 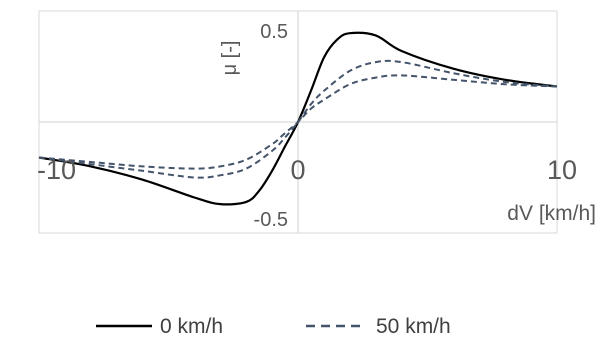 I want to click on y-axis-label: μ [-], so click(x=230, y=58).